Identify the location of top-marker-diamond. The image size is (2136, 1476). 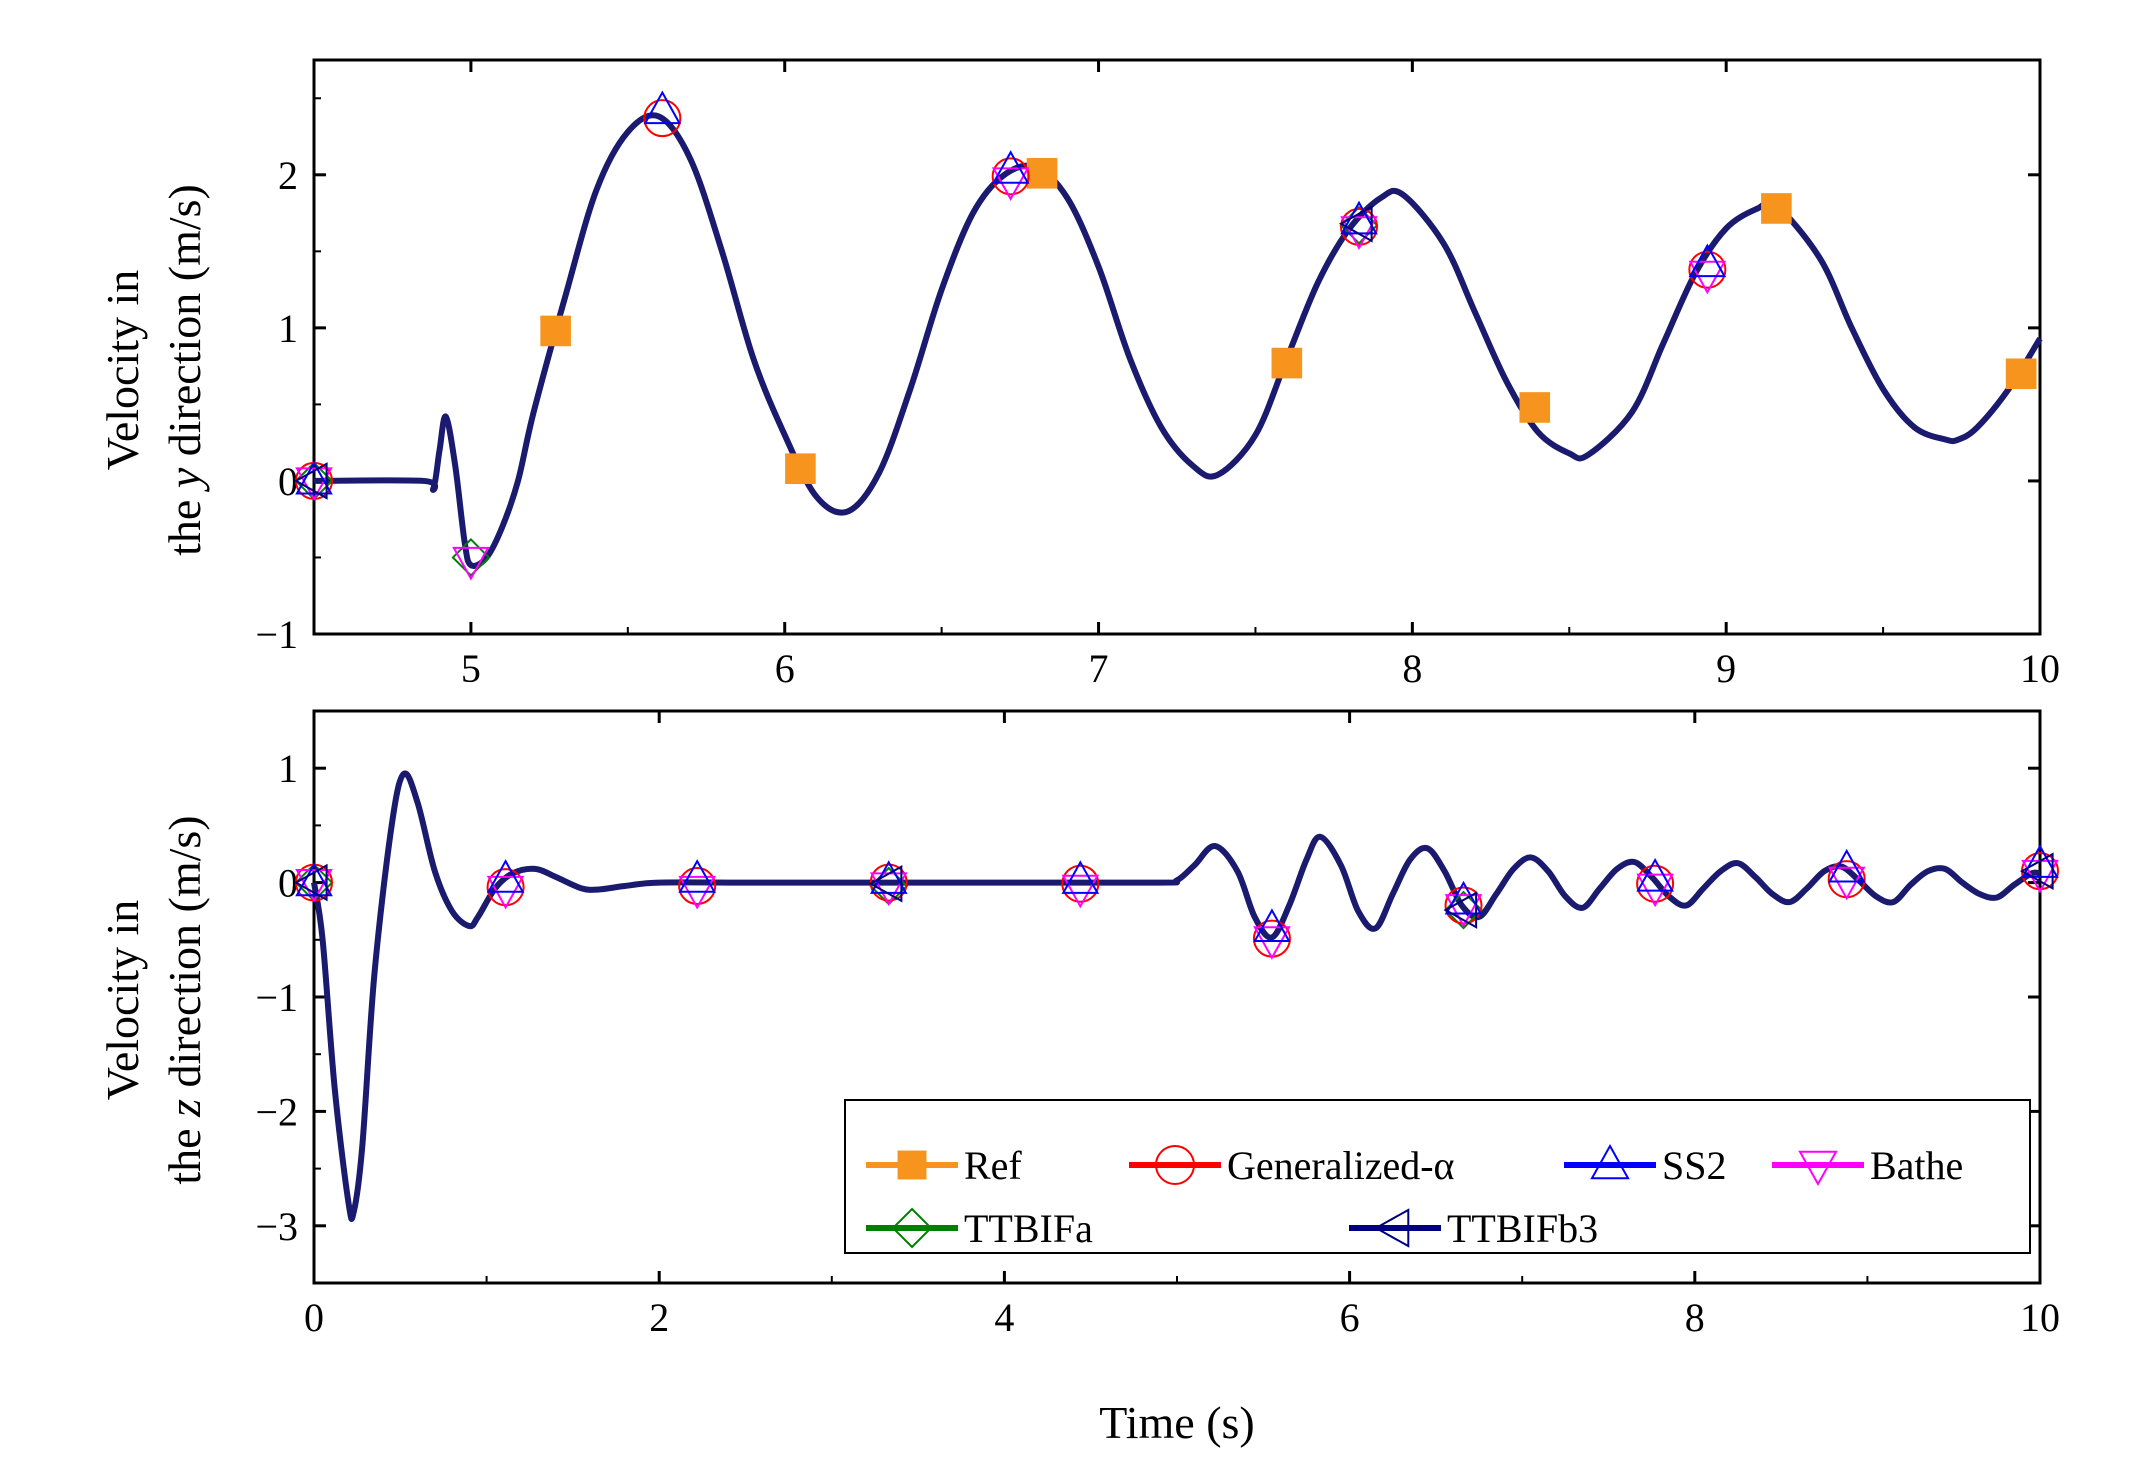
(471, 557).